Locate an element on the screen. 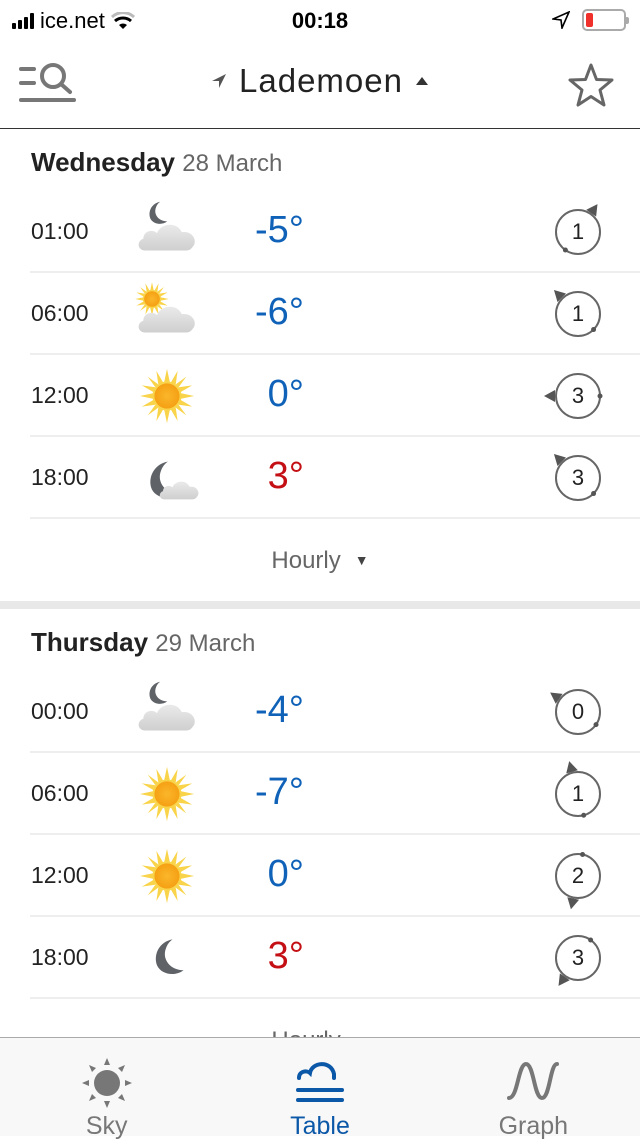 This screenshot has width=640, height=1141. forecast-row: 01:00 -5° 1 is located at coordinates (335, 232).